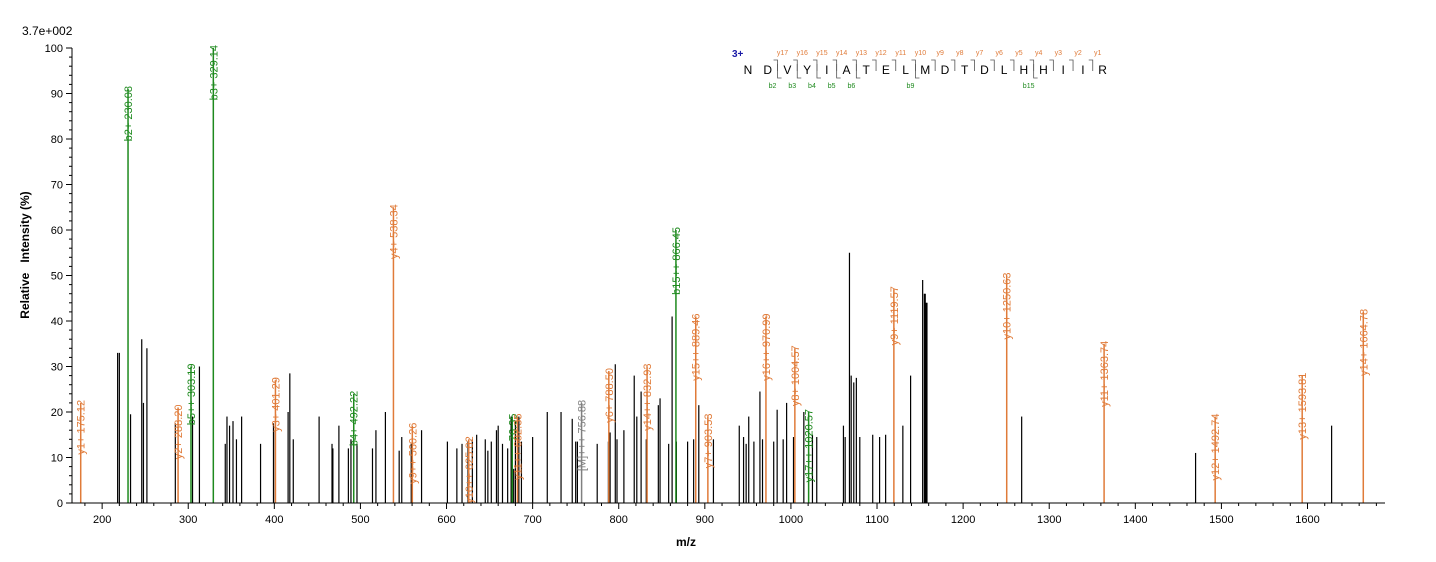  What do you see at coordinates (82, 427) in the screenshot?
I see `peak-label-0: y1+ 175.12` at bounding box center [82, 427].